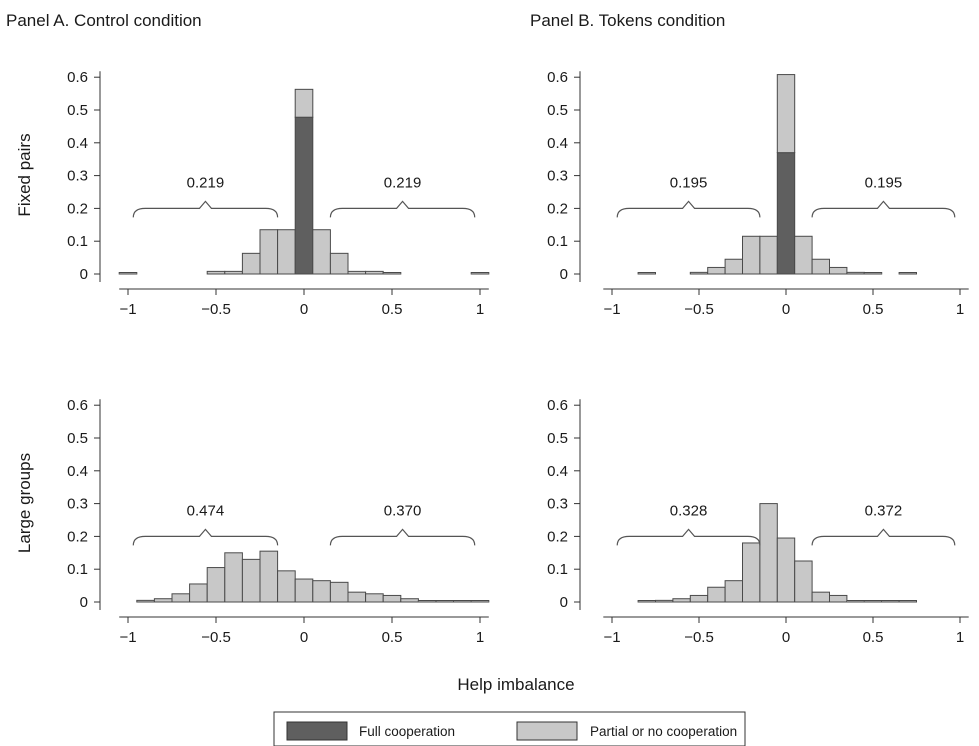 The width and height of the screenshot is (979, 746). What do you see at coordinates (786, 637) in the screenshot?
I see `x-tick-label-panel-b-large-groups: 0` at bounding box center [786, 637].